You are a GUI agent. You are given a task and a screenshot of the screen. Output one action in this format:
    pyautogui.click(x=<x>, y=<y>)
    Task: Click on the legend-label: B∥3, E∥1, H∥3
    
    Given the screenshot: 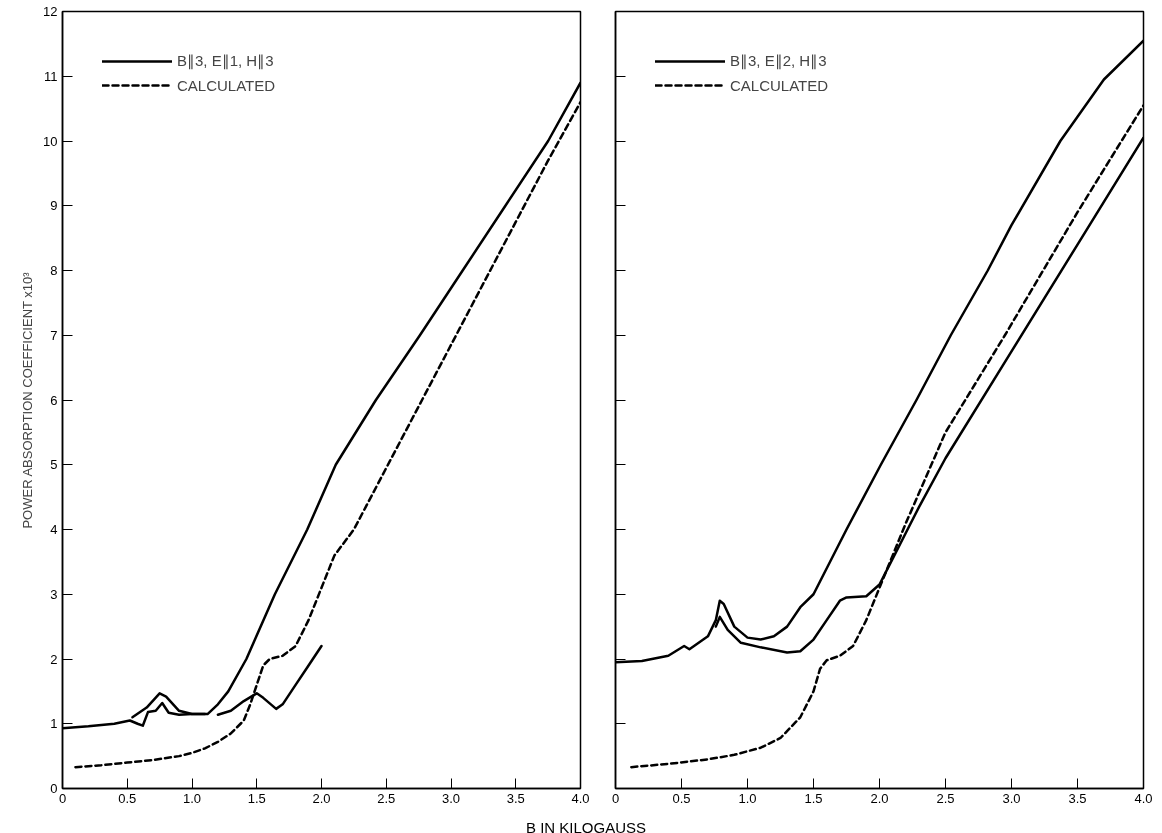 What is the action you would take?
    pyautogui.click(x=225, y=61)
    